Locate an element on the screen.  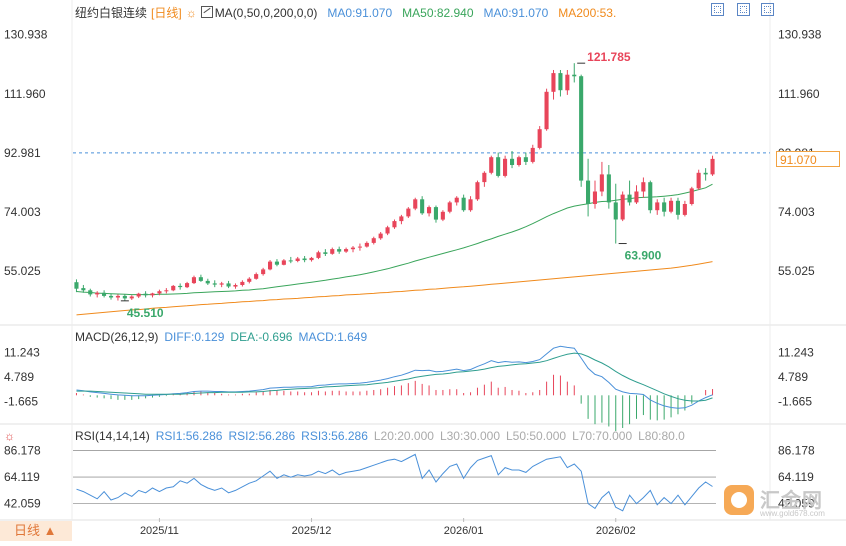
ma200-line is located at coordinates (394, 288).